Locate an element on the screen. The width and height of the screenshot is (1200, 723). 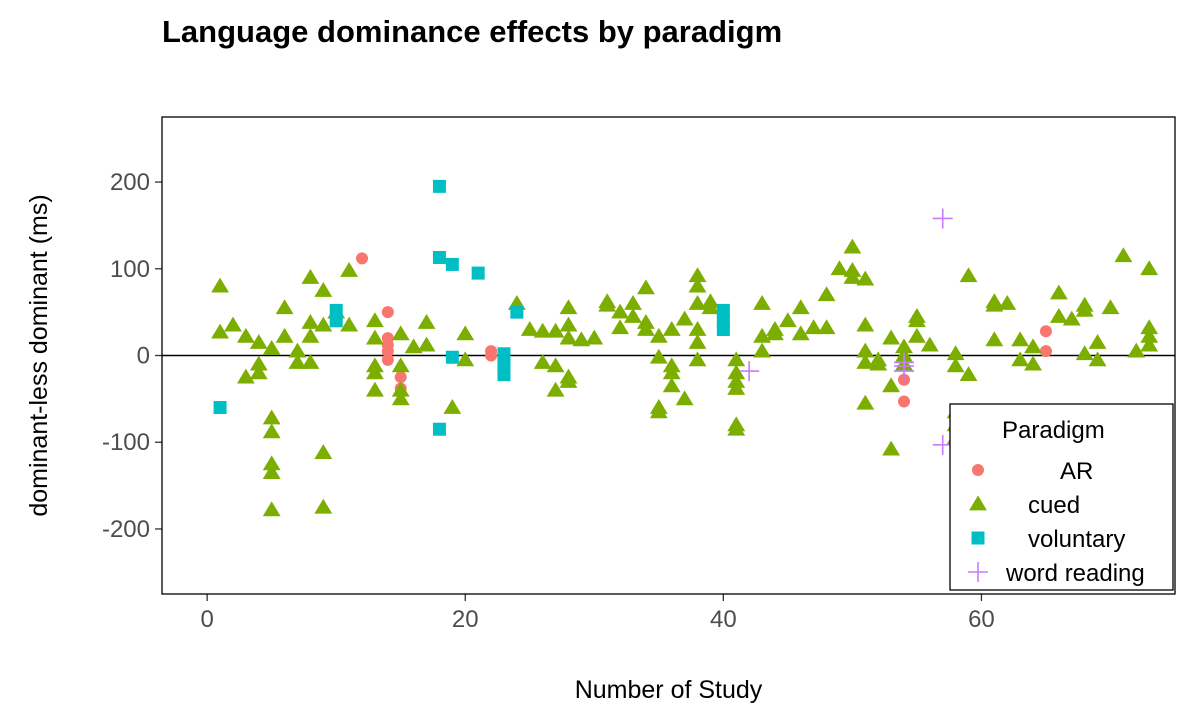
legend-label-voluntary: voluntary is located at coordinates (1076, 539).